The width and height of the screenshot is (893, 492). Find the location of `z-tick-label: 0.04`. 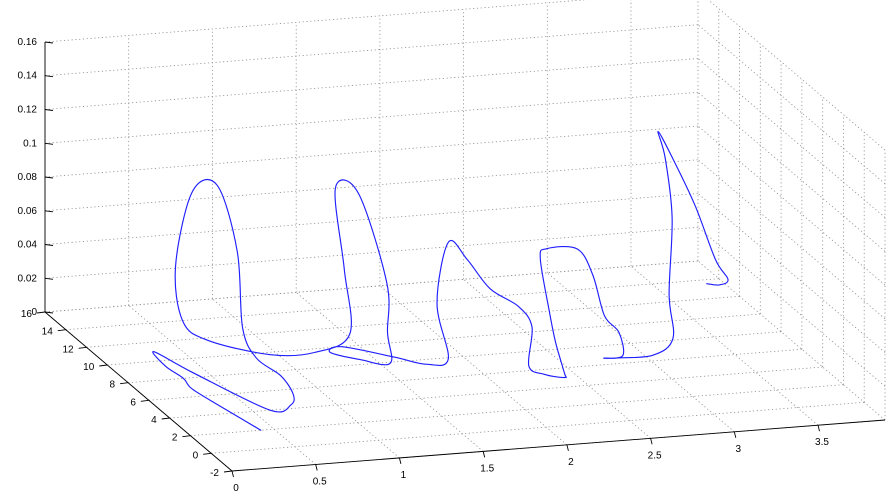

z-tick-label: 0.04 is located at coordinates (28, 245).